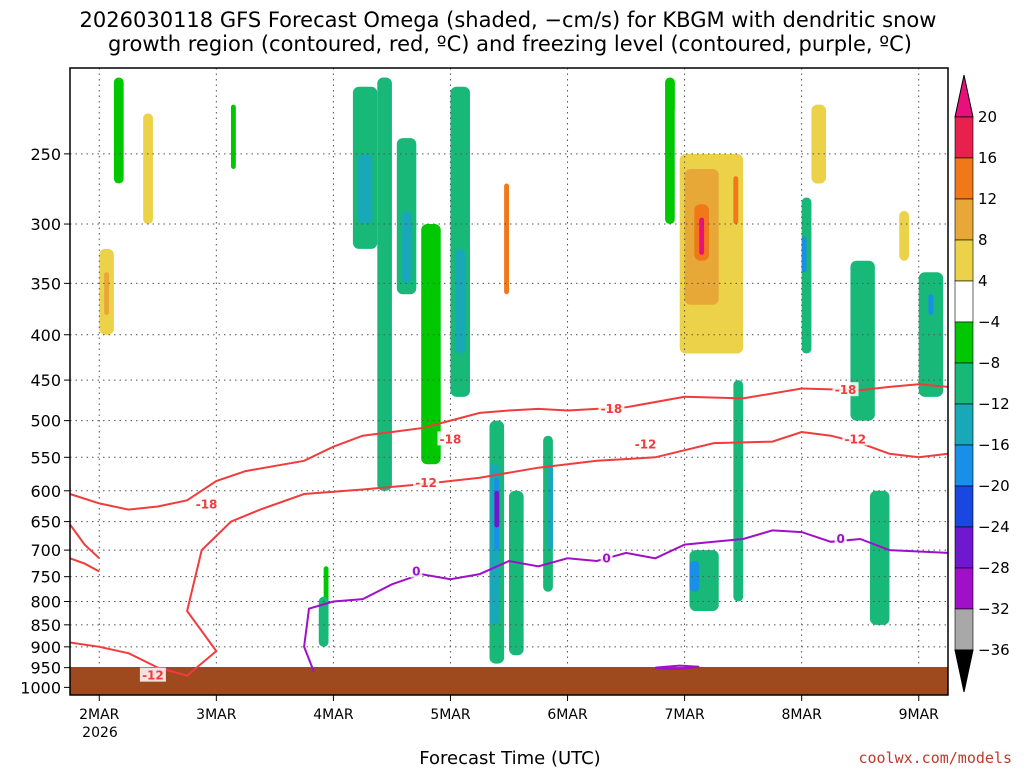 Image resolution: width=1024 pixels, height=768 pixels. Describe the element at coordinates (989, 322) in the screenshot. I see `colorbar-label: −4` at that location.